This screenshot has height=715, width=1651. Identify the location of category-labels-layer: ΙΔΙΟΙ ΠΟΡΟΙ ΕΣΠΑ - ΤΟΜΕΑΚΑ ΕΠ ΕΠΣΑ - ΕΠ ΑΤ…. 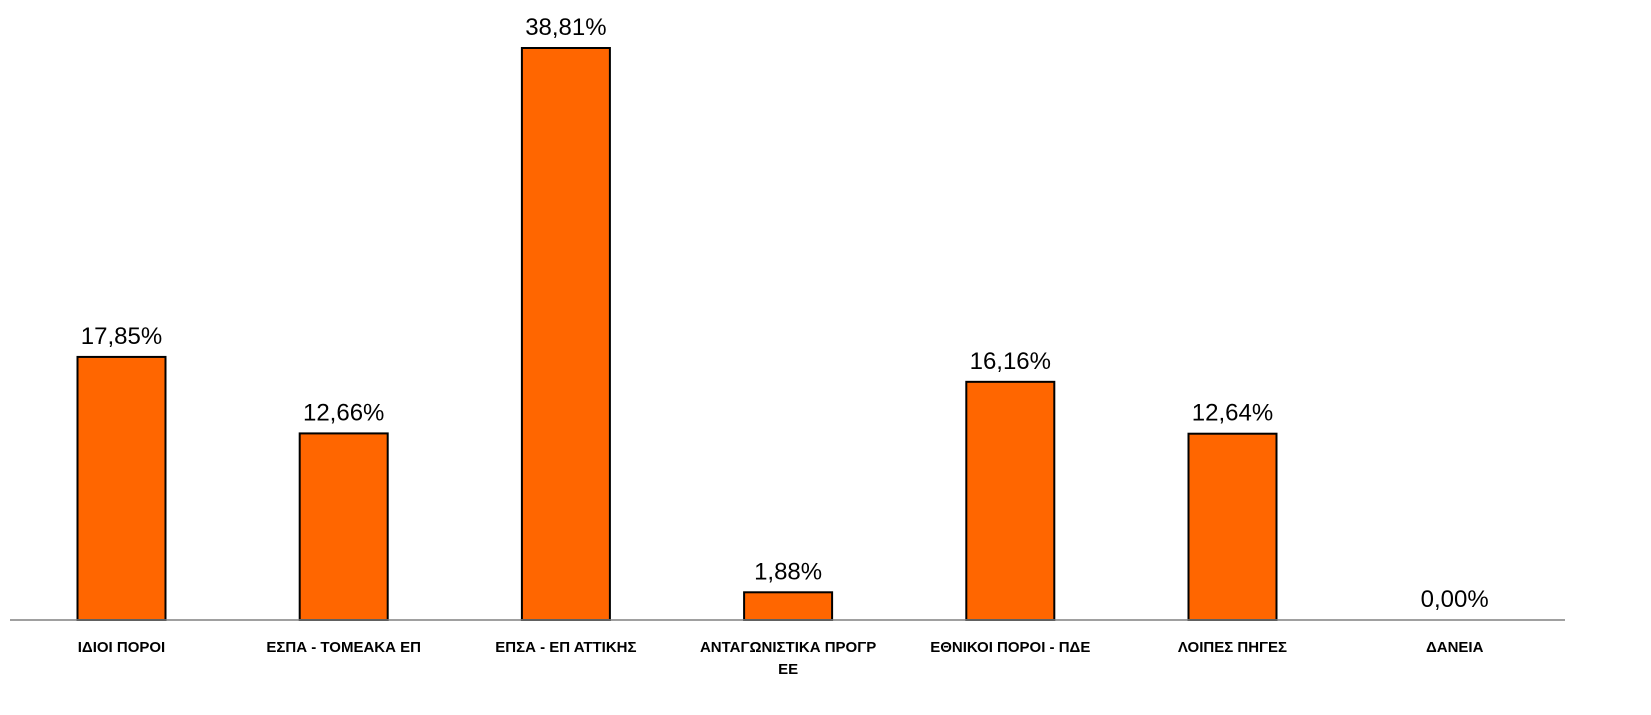
(781, 658).